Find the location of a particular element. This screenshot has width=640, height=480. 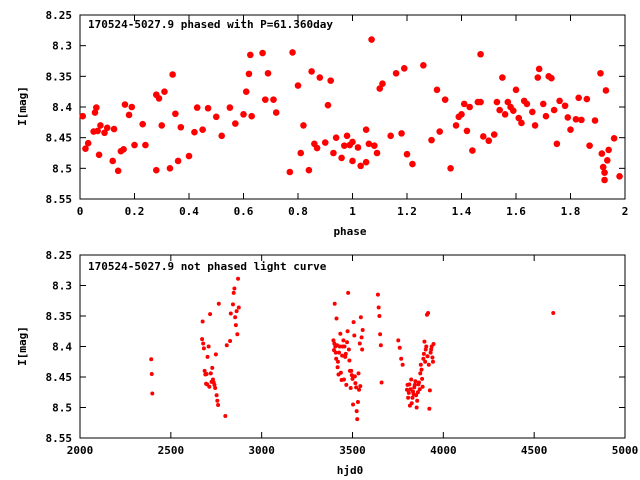

unphased-y-tick-label: 8.55 is located at coordinates (59, 438).